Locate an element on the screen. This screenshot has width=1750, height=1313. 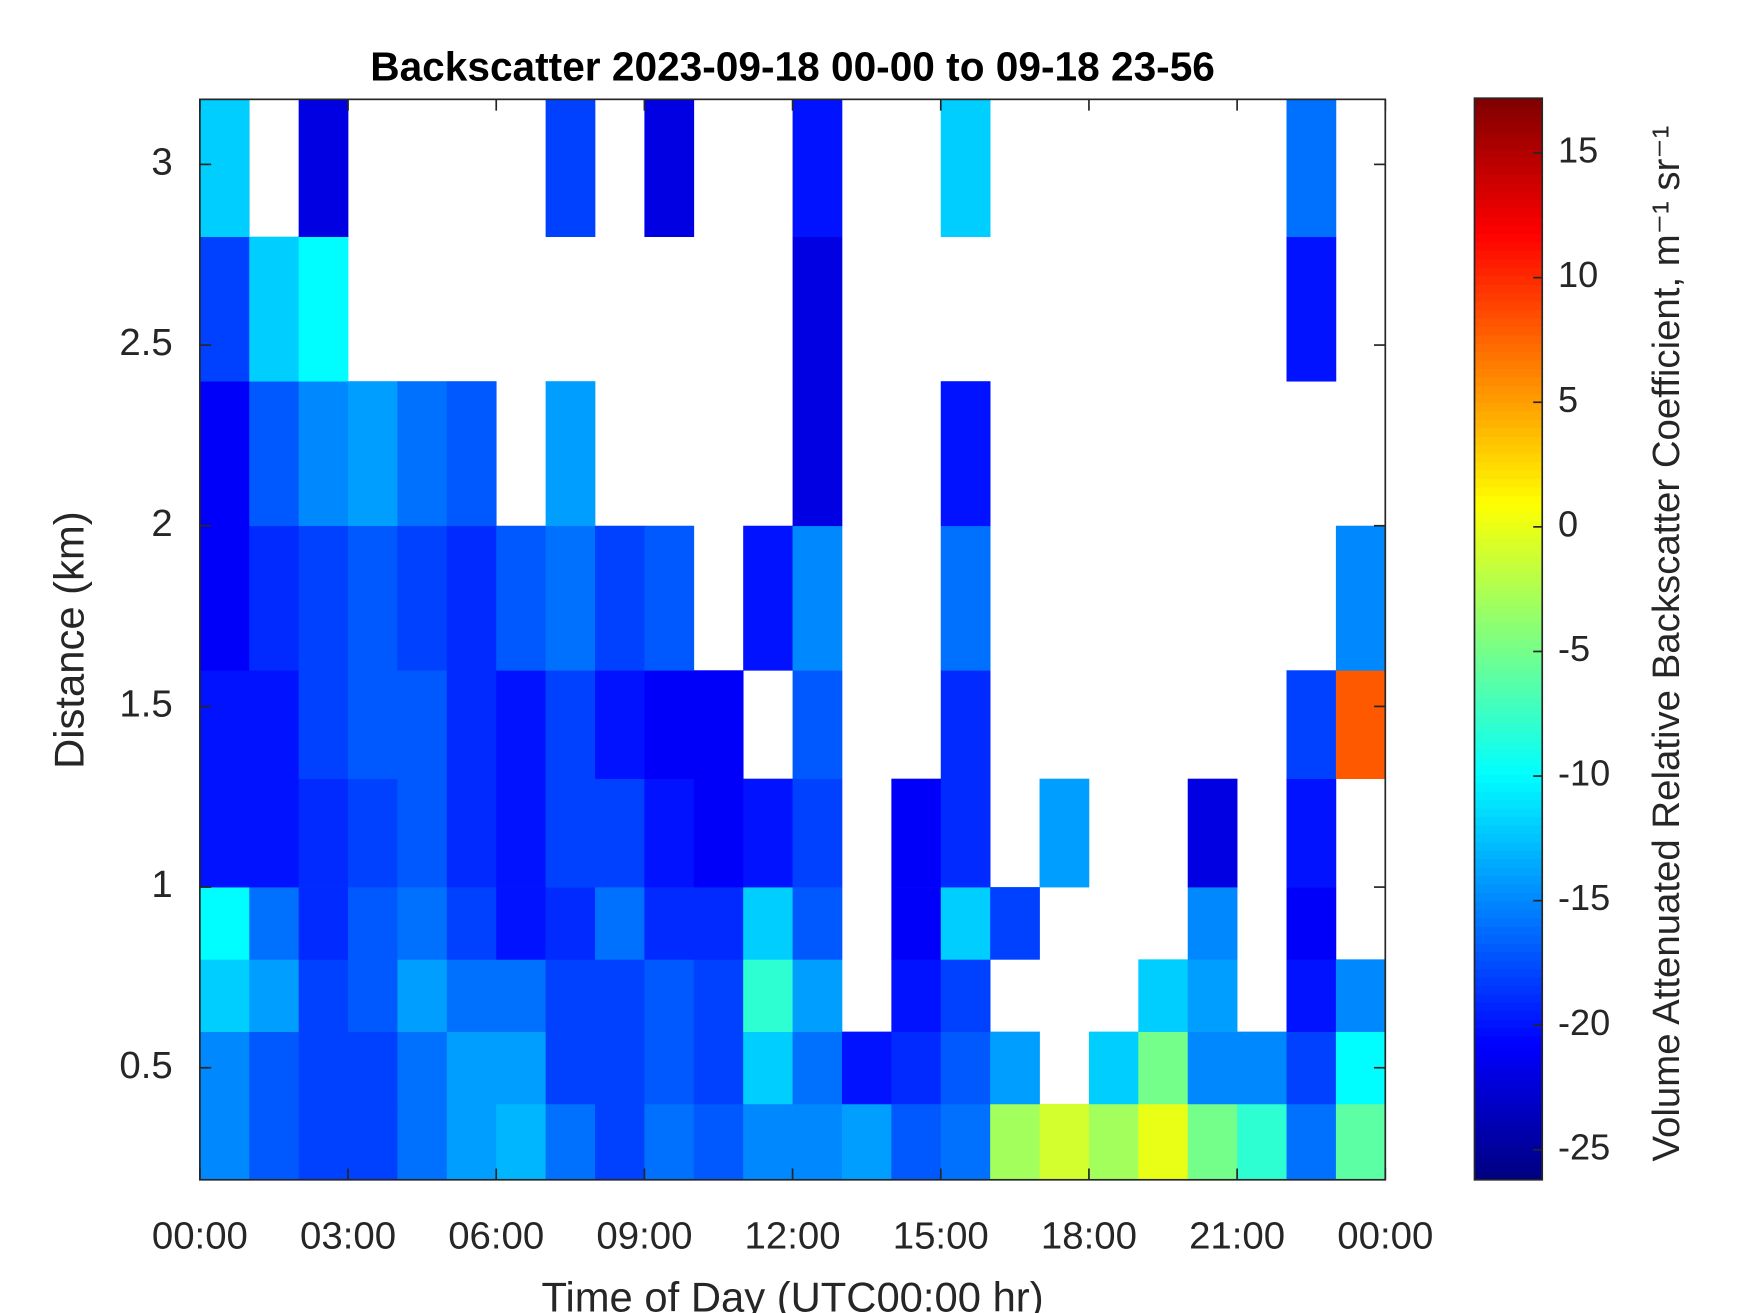
colorbar-tick-label: 5 is located at coordinates (1568, 399).